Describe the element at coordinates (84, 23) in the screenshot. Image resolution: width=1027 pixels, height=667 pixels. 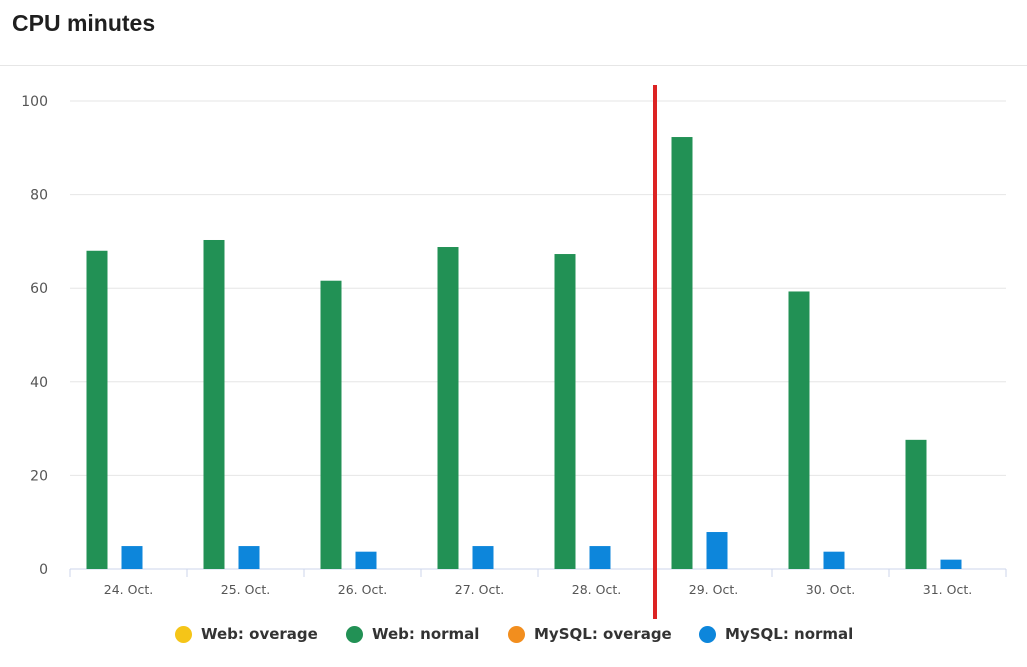
I see `chart-title: CPU minutes` at that location.